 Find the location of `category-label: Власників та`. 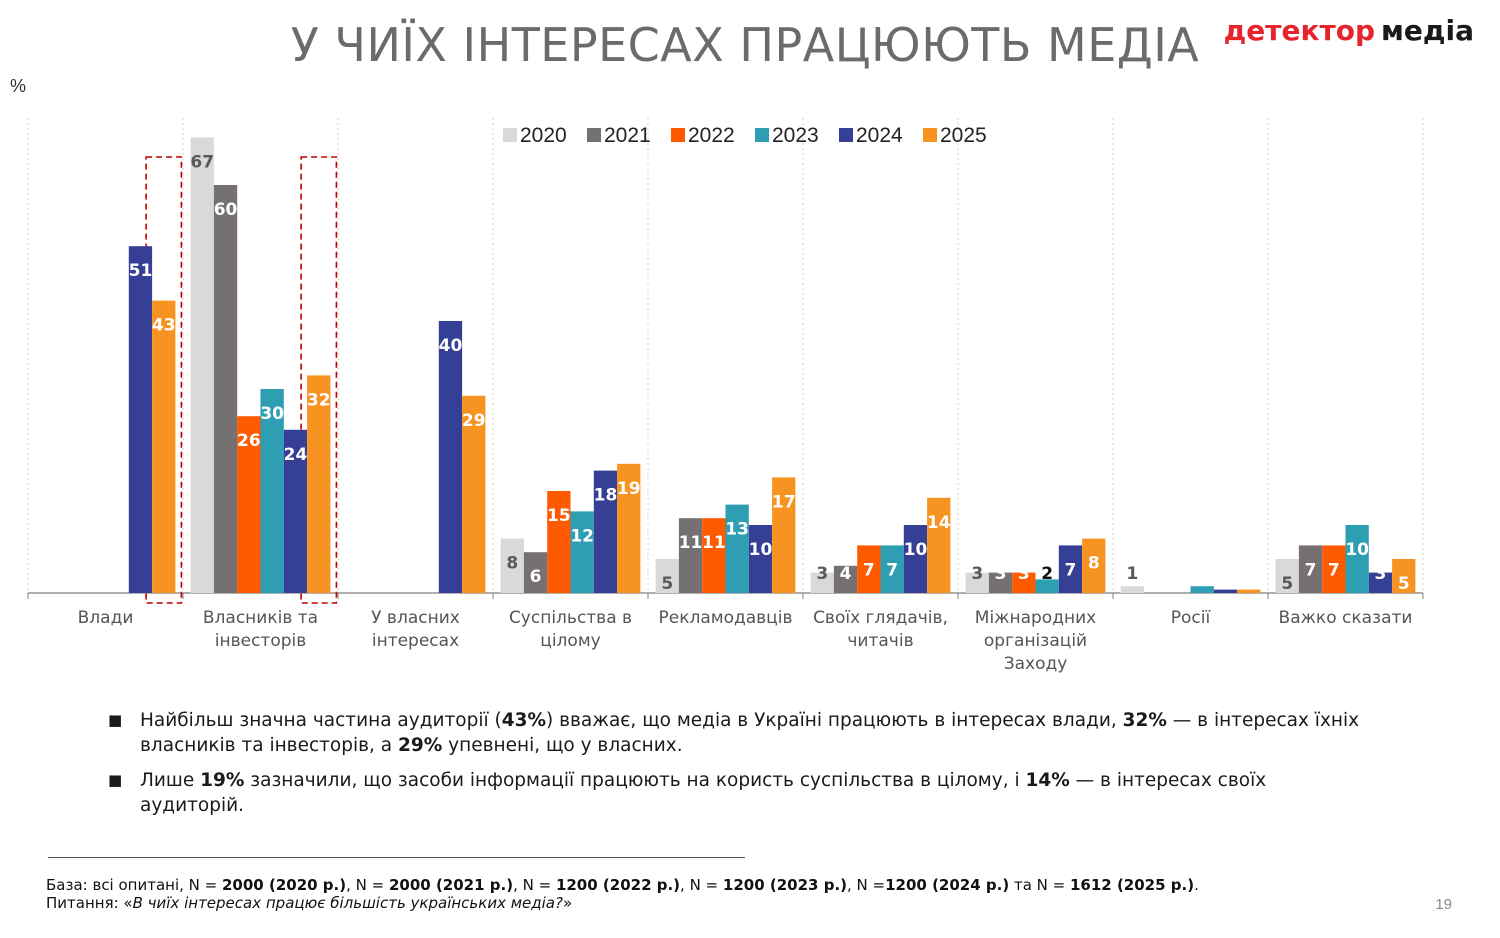

category-label: Власників та is located at coordinates (260, 618).